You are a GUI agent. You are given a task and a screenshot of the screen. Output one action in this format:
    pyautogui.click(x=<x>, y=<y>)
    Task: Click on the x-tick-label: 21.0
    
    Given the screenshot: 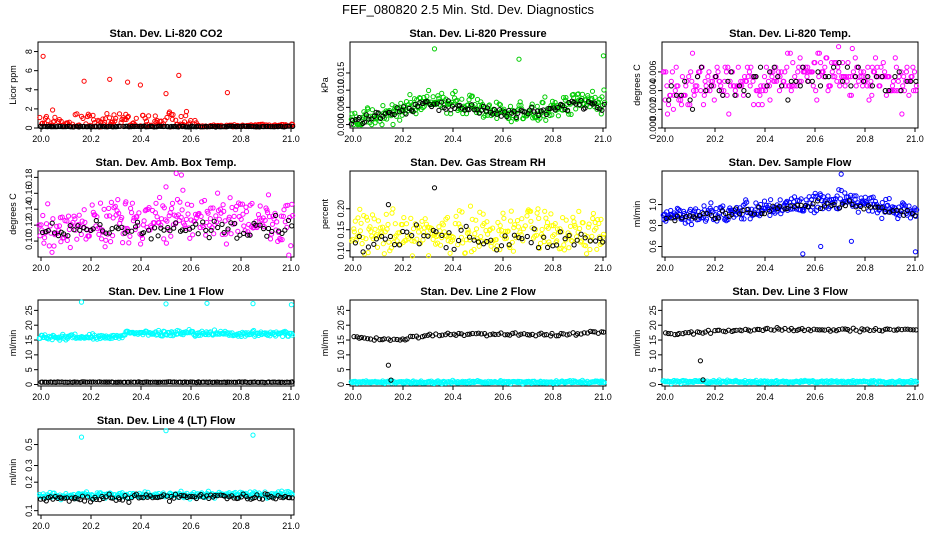 What is the action you would take?
    pyautogui.click(x=291, y=526)
    